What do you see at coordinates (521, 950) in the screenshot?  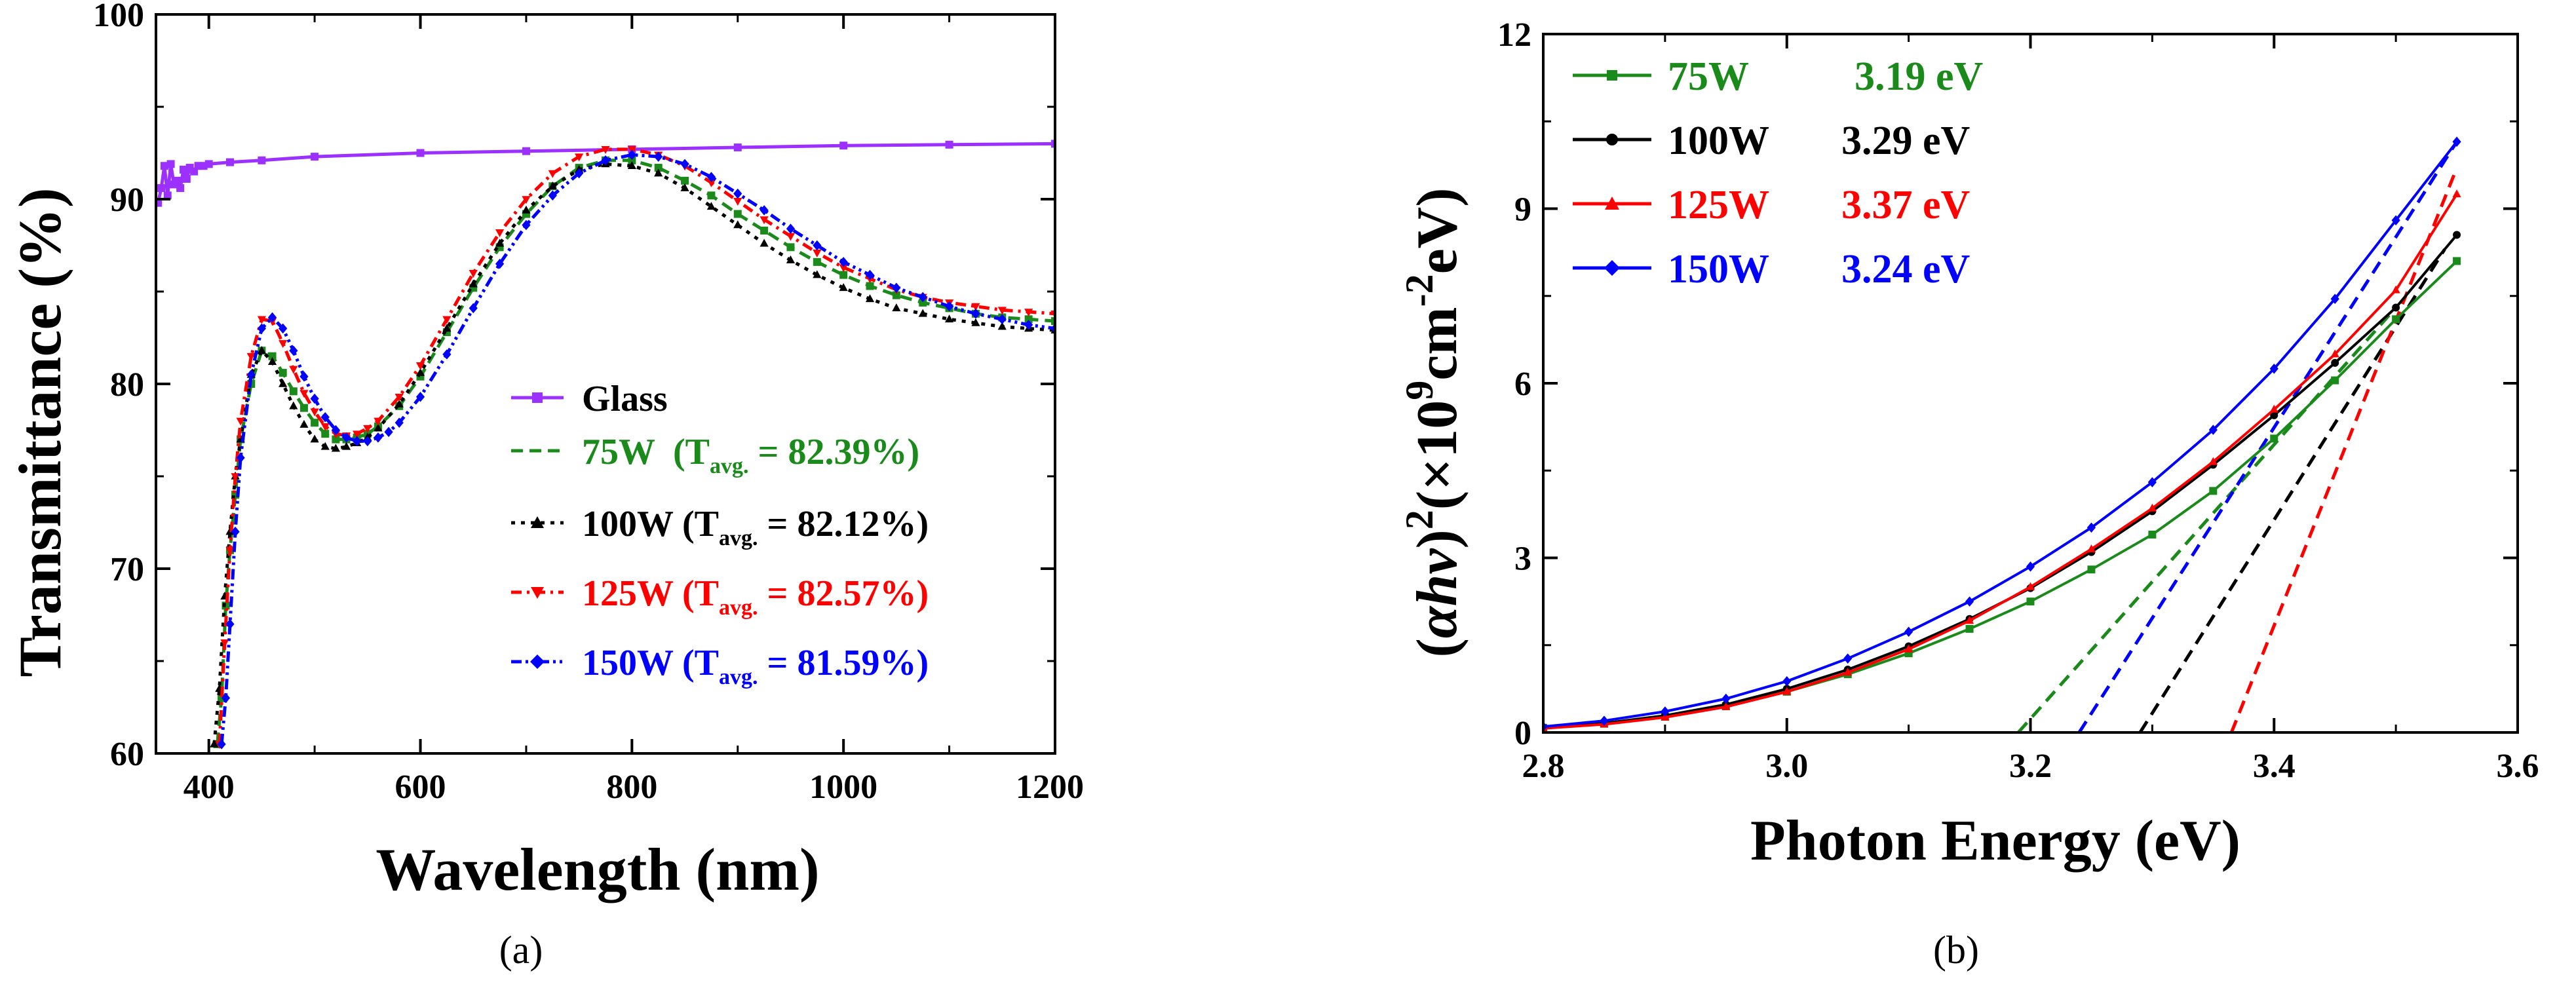 I see `panel-label-a: (a)` at bounding box center [521, 950].